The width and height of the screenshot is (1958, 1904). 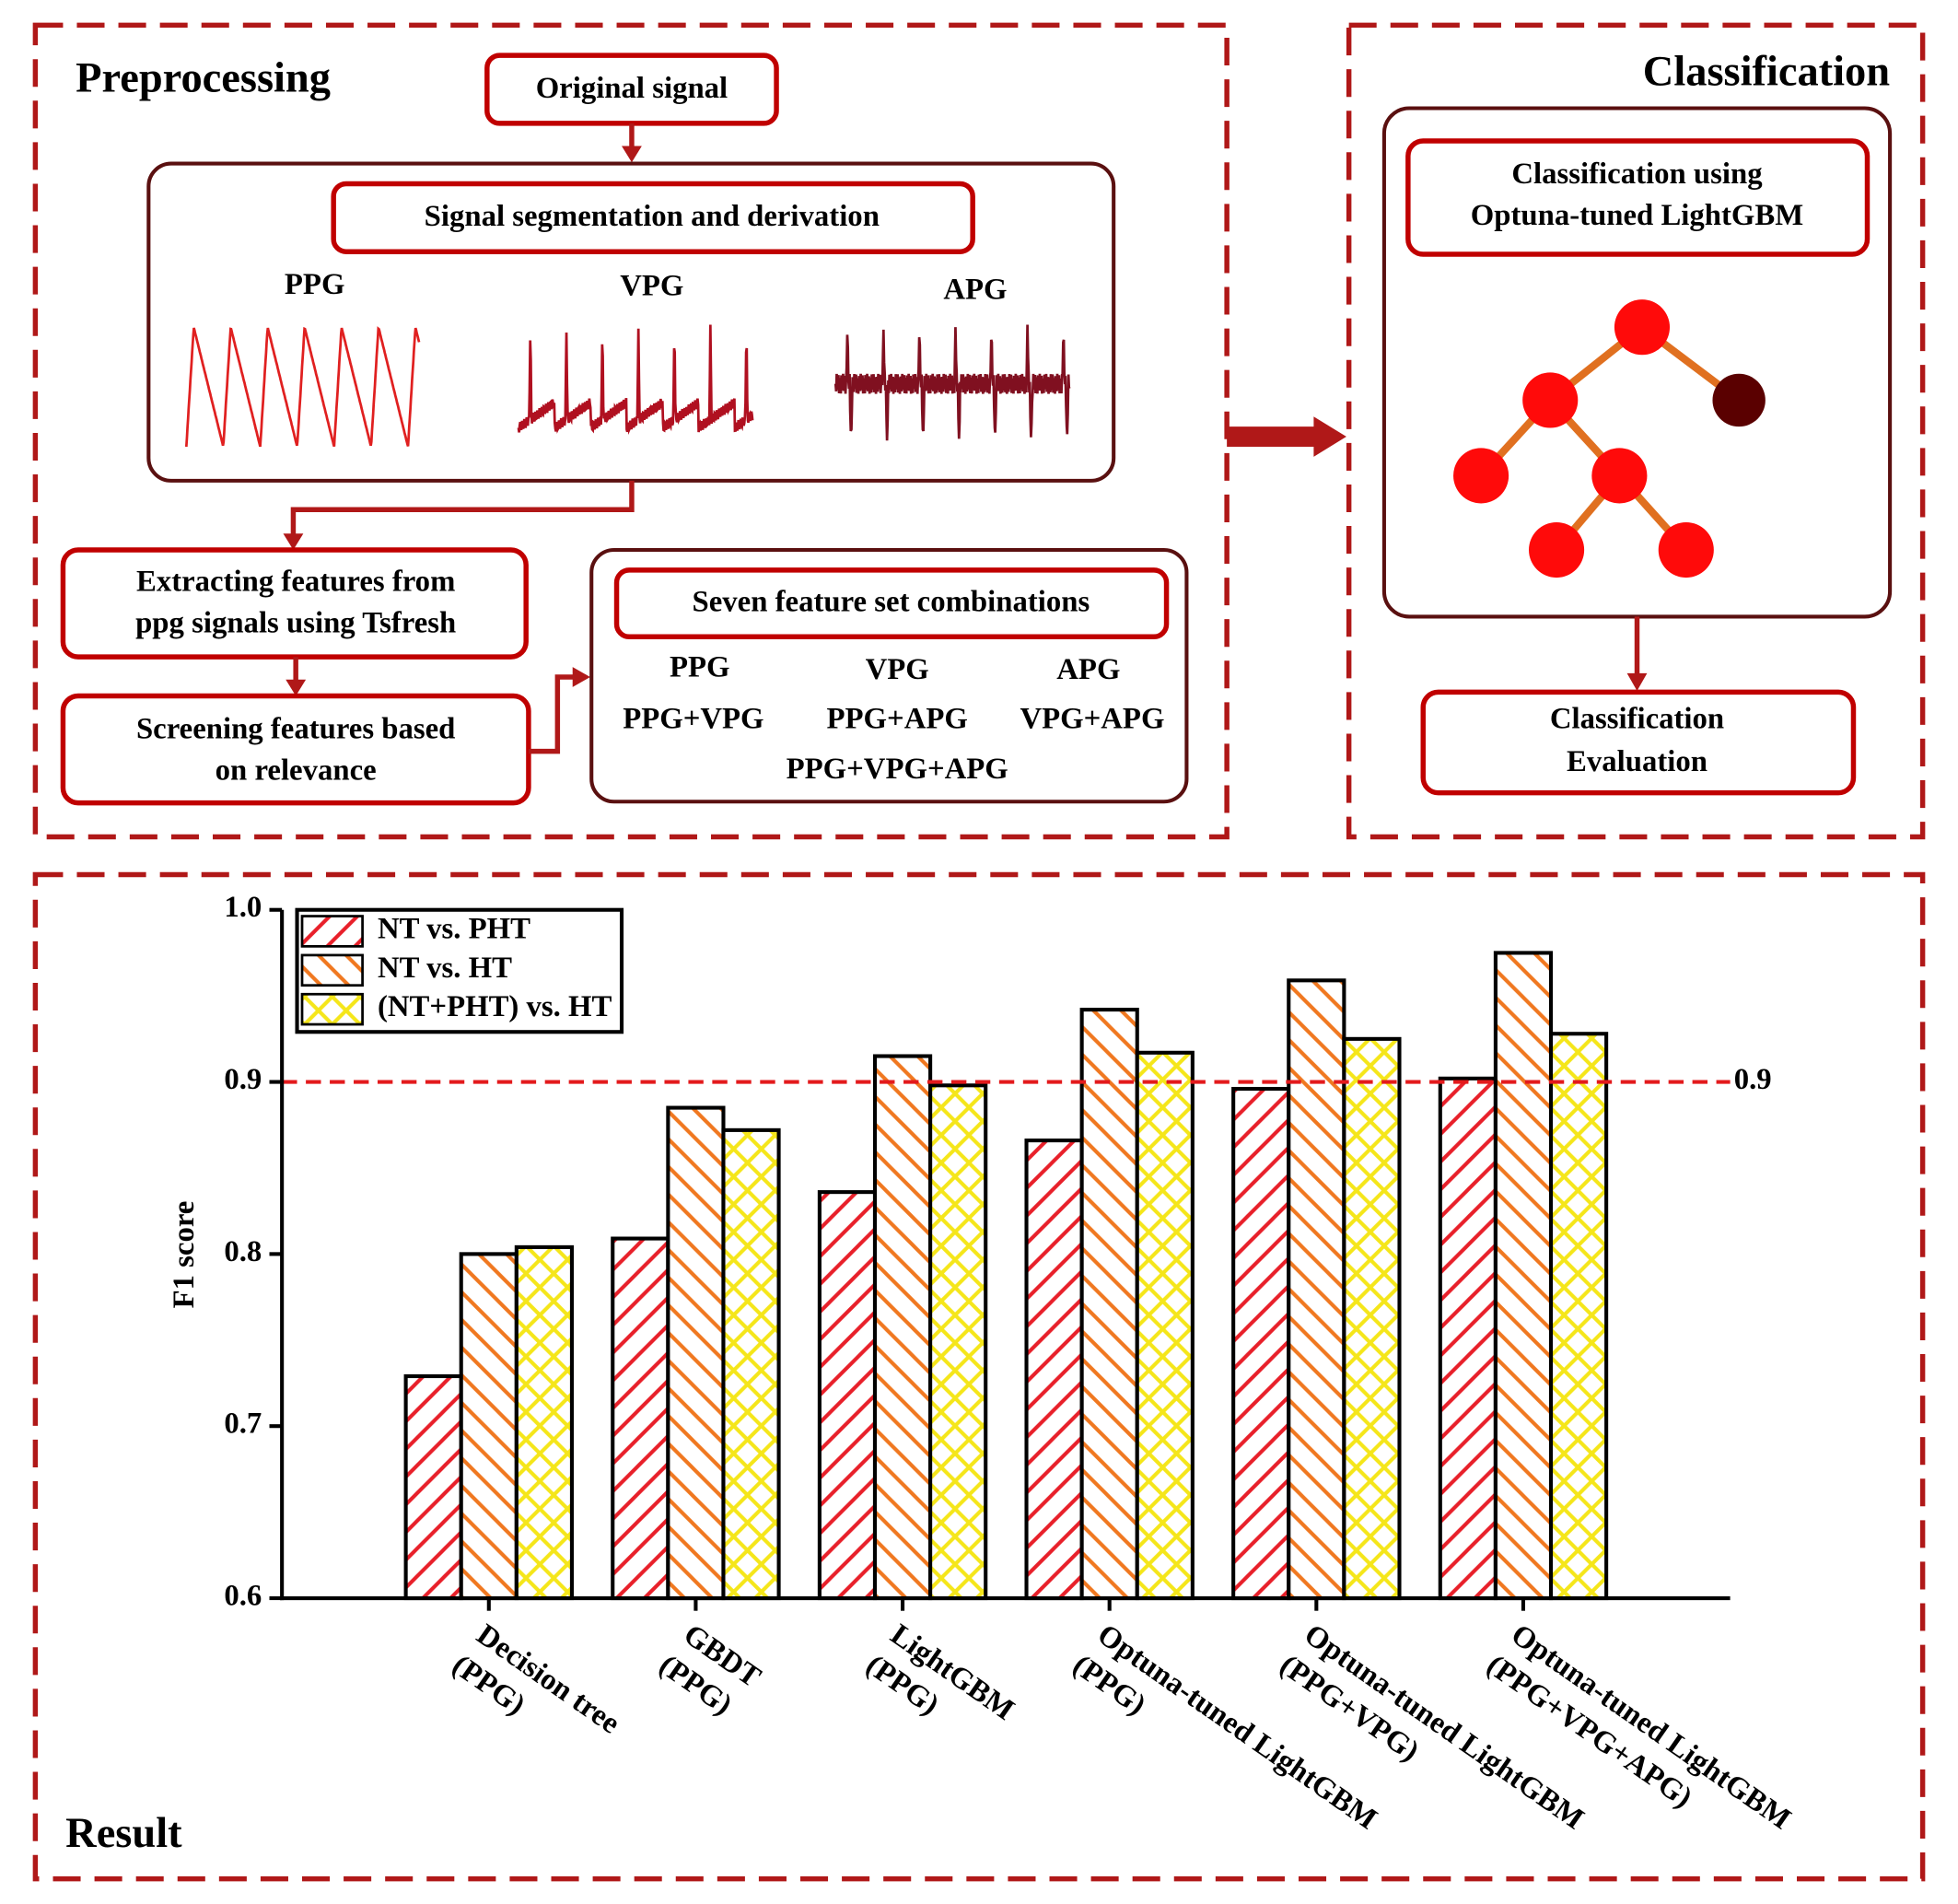 I want to click on section-title: Classification, so click(x=1767, y=72).